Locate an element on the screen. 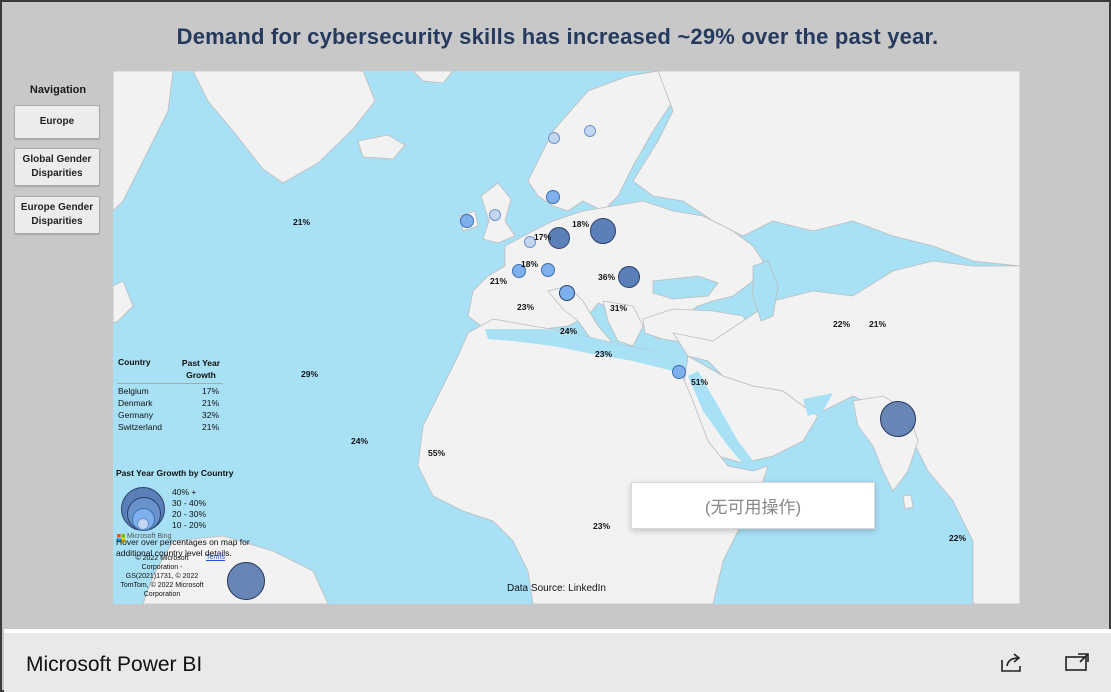 This screenshot has height=692, width=1111. legend-item: 30 - 40% is located at coordinates (189, 503).